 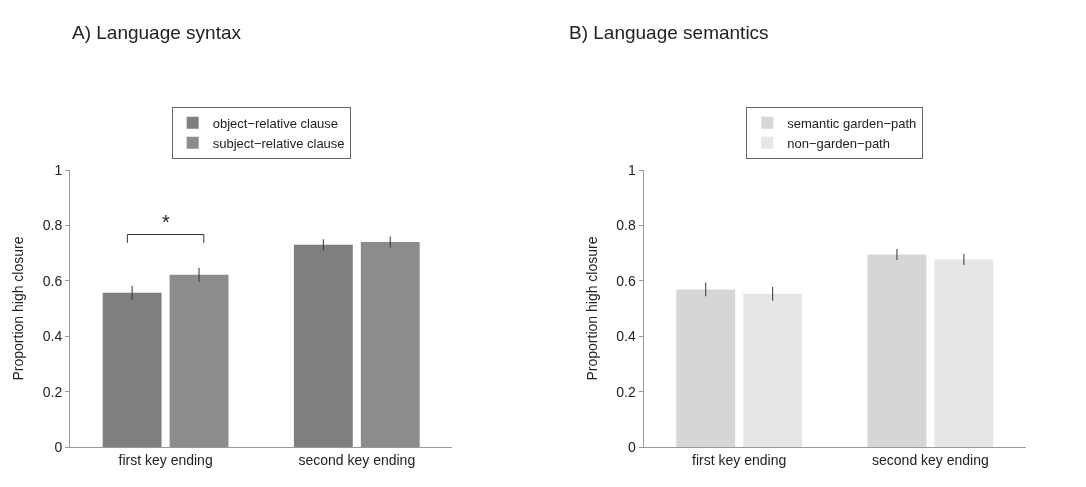 I want to click on legend-label: semantic garden−path, so click(x=852, y=123).